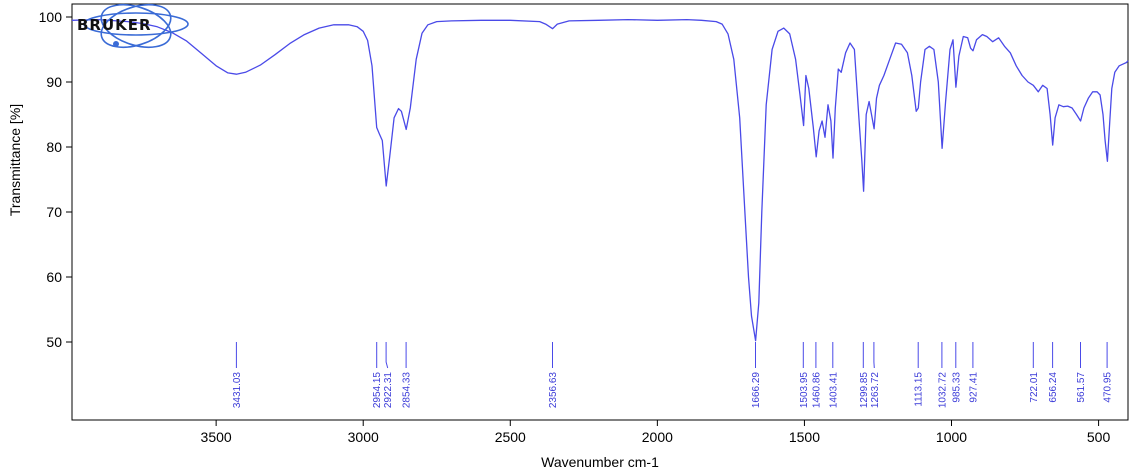 This screenshot has height=470, width=1133. Describe the element at coordinates (54, 212) in the screenshot. I see `y-tick-label: 70` at that location.